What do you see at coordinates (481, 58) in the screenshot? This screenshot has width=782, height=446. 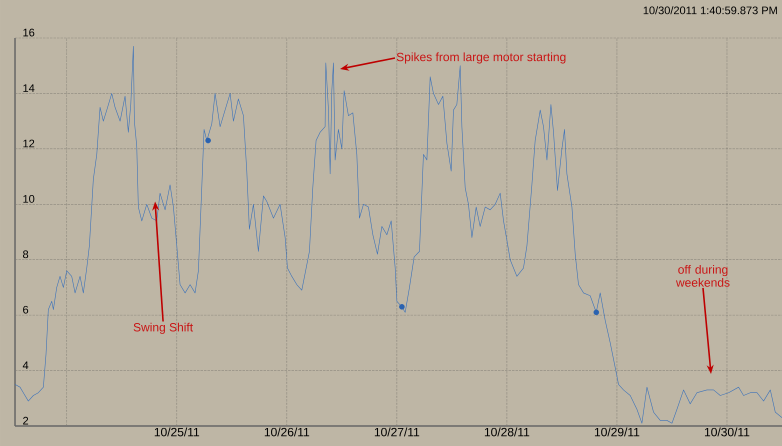 I see `annotation: Spikes from large motor starting` at bounding box center [481, 58].